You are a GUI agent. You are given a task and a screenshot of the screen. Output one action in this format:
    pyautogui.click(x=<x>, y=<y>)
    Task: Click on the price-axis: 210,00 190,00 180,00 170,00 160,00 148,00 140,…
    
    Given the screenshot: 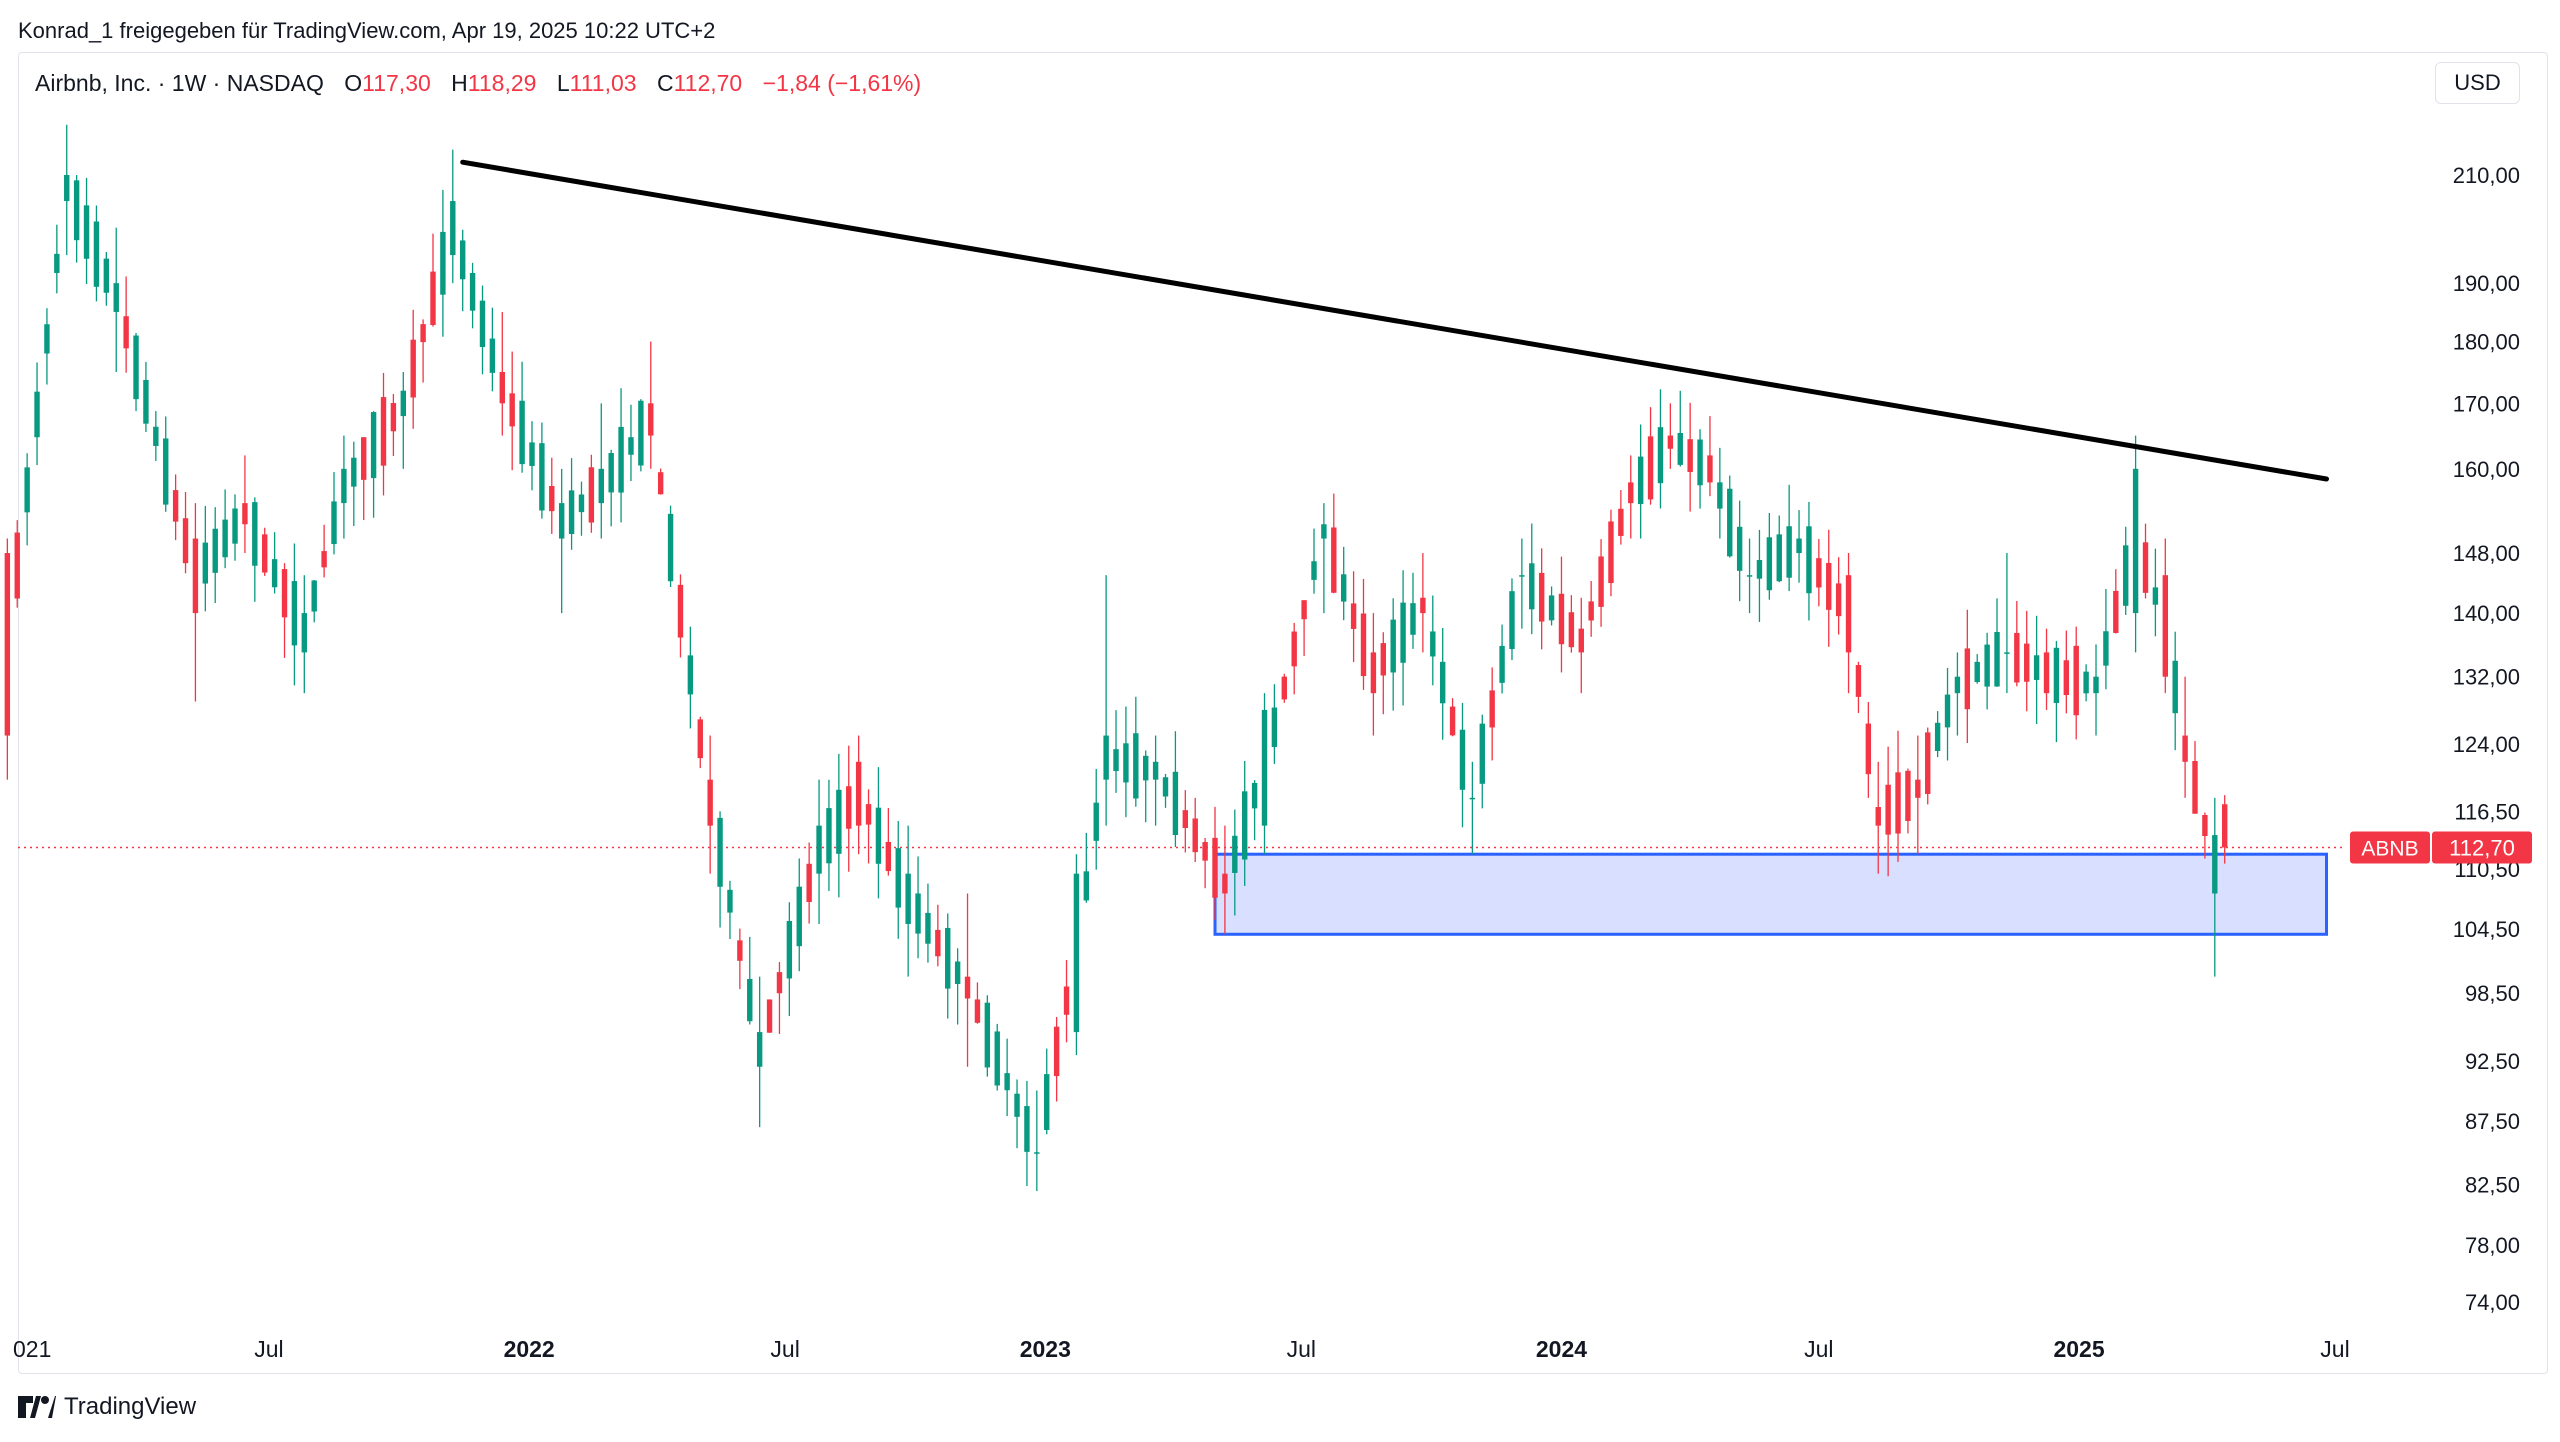 What is the action you would take?
    pyautogui.click(x=2486, y=739)
    